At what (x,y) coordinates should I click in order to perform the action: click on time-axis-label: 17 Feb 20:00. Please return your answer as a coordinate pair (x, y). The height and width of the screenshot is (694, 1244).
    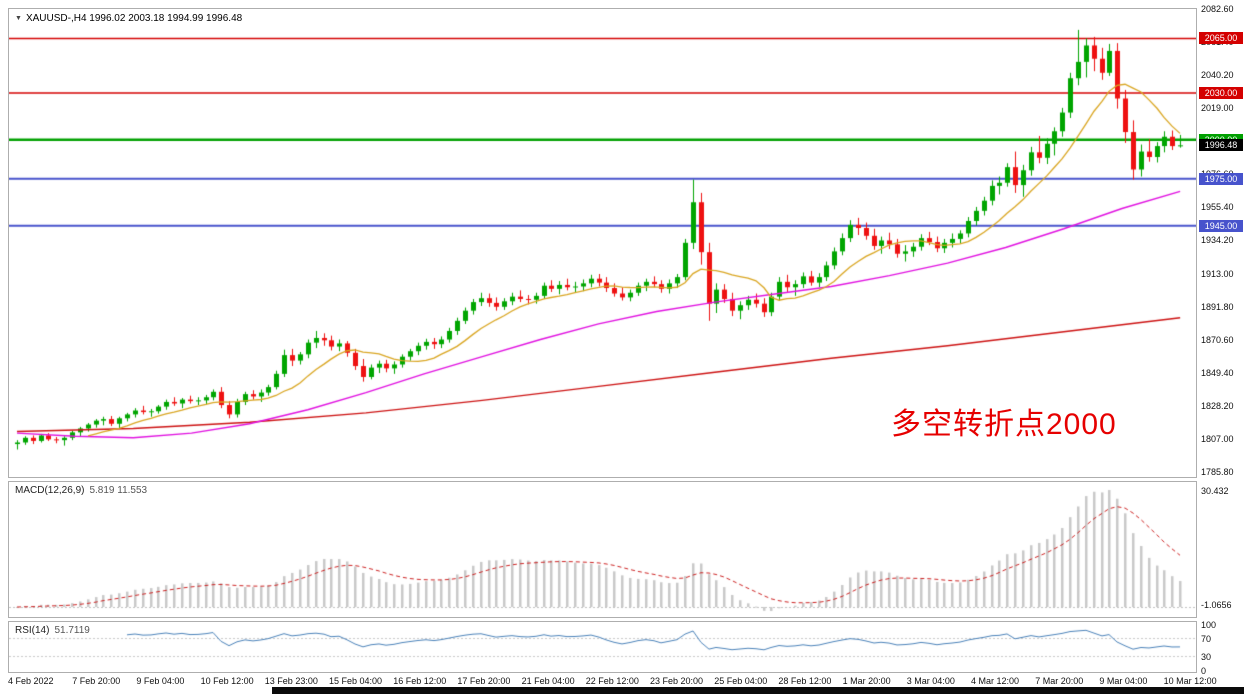
    Looking at the image, I should click on (484, 681).